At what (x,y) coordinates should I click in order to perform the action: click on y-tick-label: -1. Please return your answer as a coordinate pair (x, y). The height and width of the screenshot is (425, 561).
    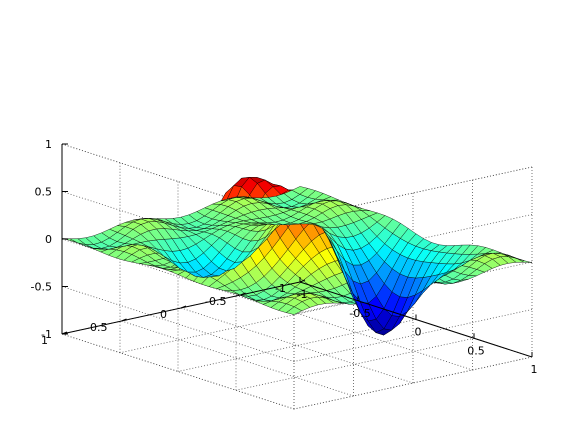
    Looking at the image, I should click on (280, 288).